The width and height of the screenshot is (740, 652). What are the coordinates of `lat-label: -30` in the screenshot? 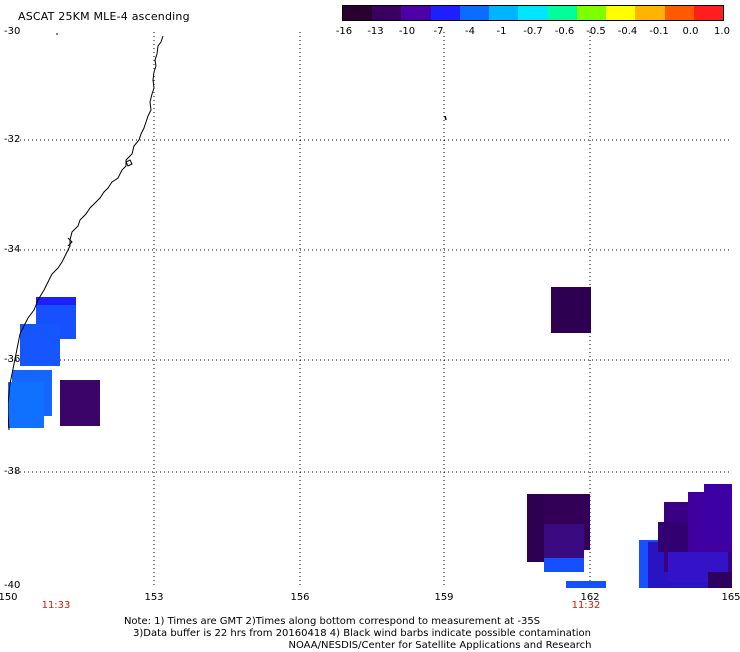 It's located at (12, 31).